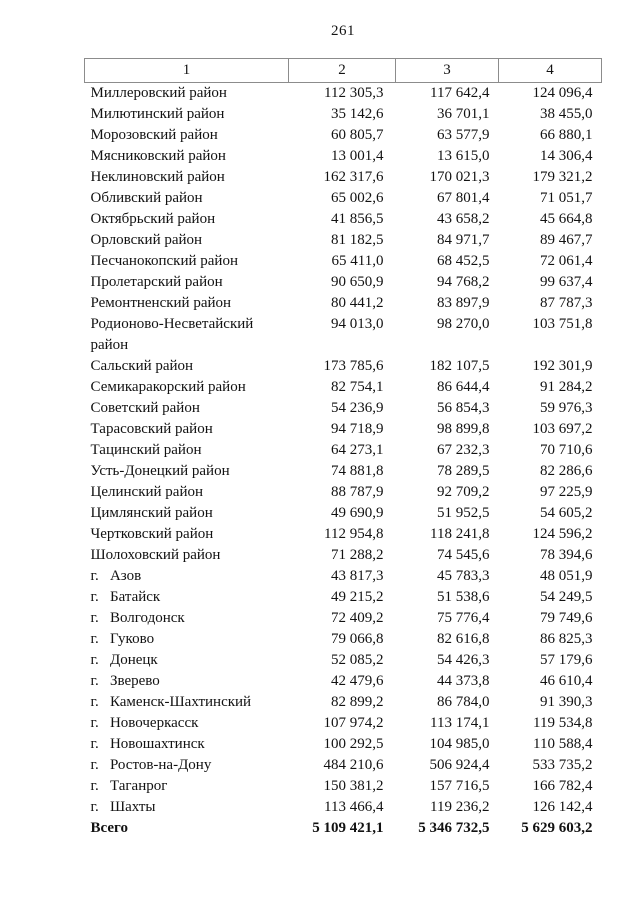  Describe the element at coordinates (146, 450) in the screenshot. I see `row-name: Тацинский район` at that location.